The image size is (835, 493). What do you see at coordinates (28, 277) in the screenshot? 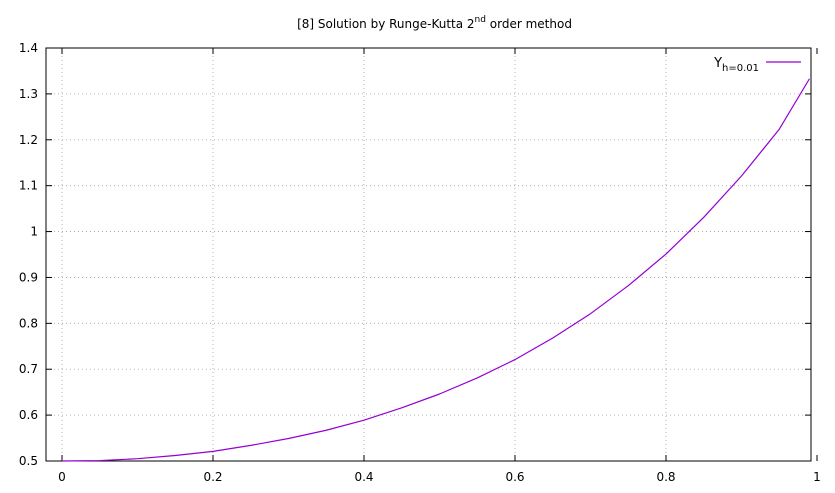
I see `y-tick-label: 0.9` at bounding box center [28, 277].